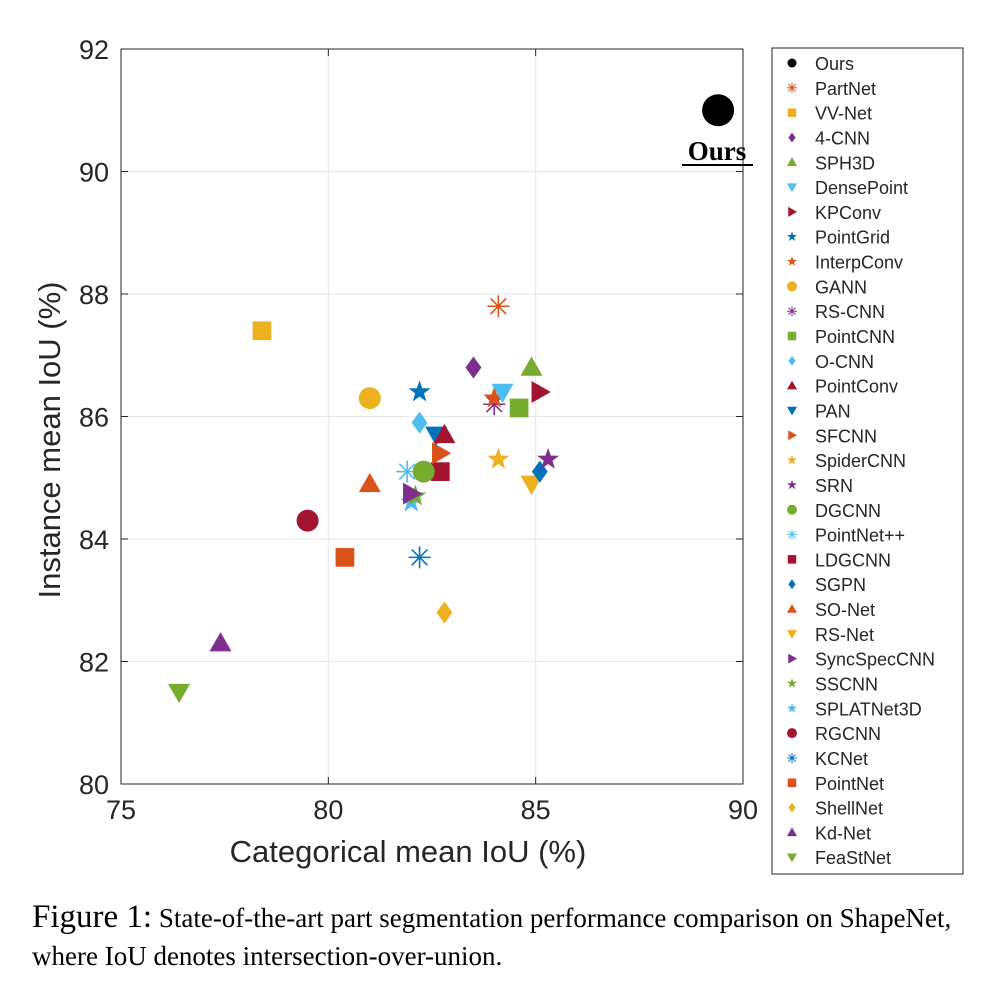  Describe the element at coordinates (842, 138) in the screenshot. I see `legend-label: 4-CNN` at that location.